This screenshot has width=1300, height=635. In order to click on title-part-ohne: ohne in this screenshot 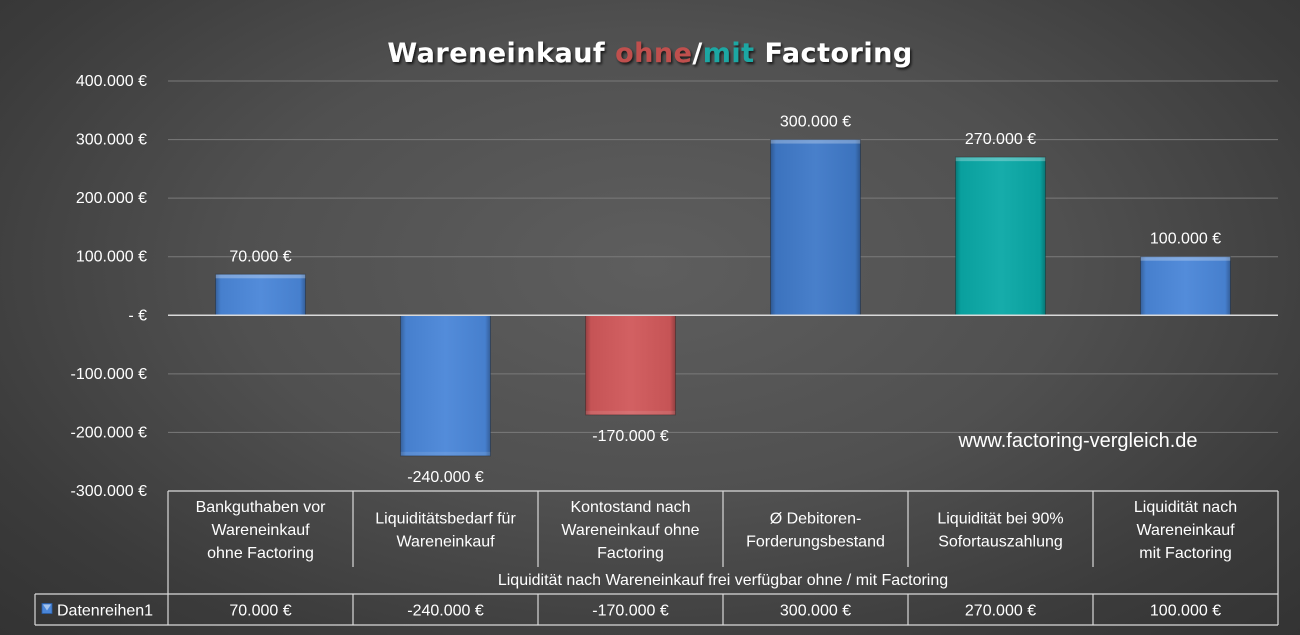, I will do `click(653, 53)`.